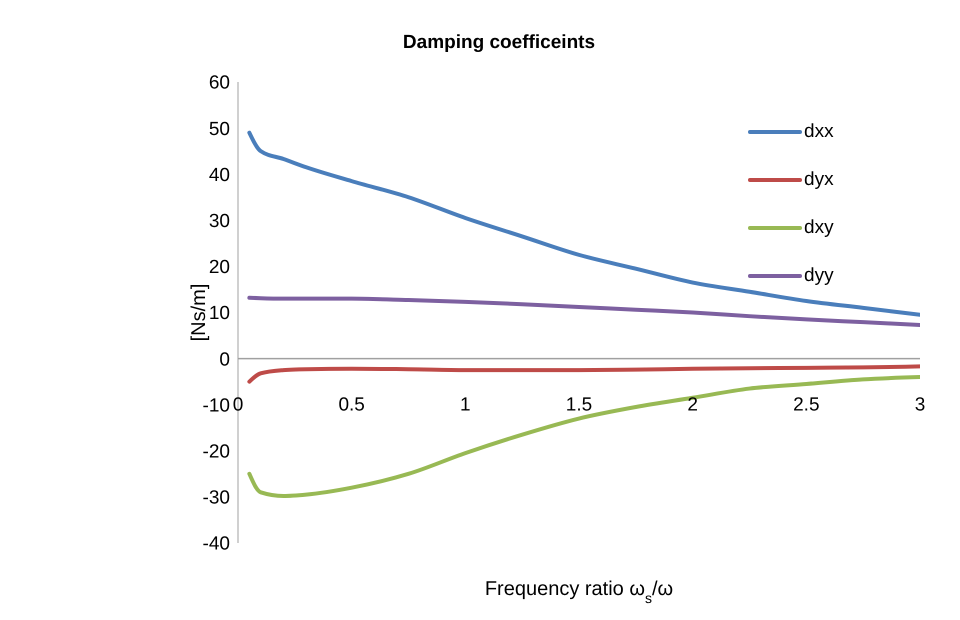 The width and height of the screenshot is (960, 620). I want to click on x-tick-label: 0, so click(238, 405).